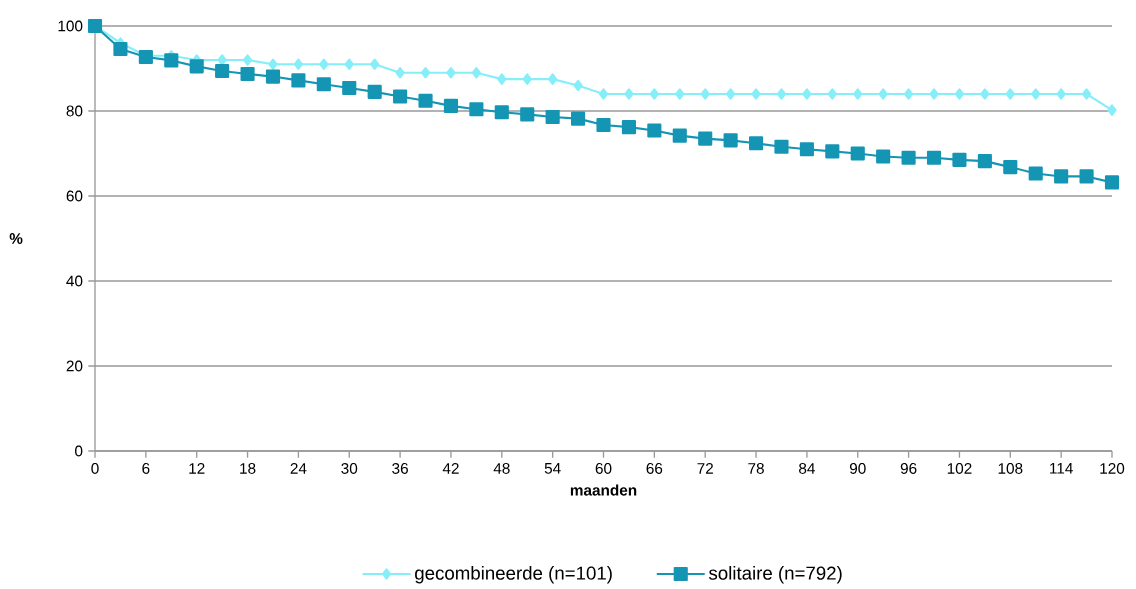 This screenshot has width=1136, height=589. I want to click on x-tick-label: 12, so click(197, 468).